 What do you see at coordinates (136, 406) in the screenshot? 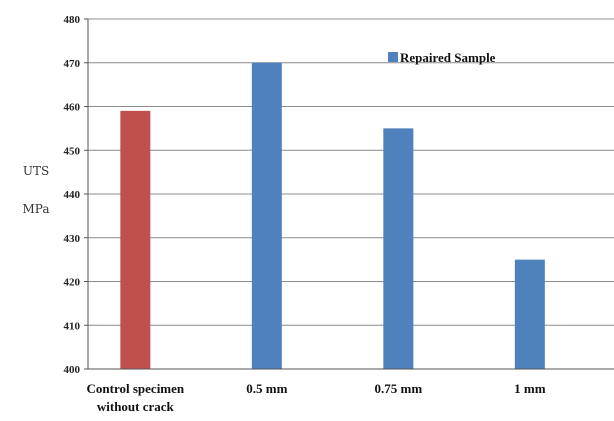
I see `x-category-label: without crack` at bounding box center [136, 406].